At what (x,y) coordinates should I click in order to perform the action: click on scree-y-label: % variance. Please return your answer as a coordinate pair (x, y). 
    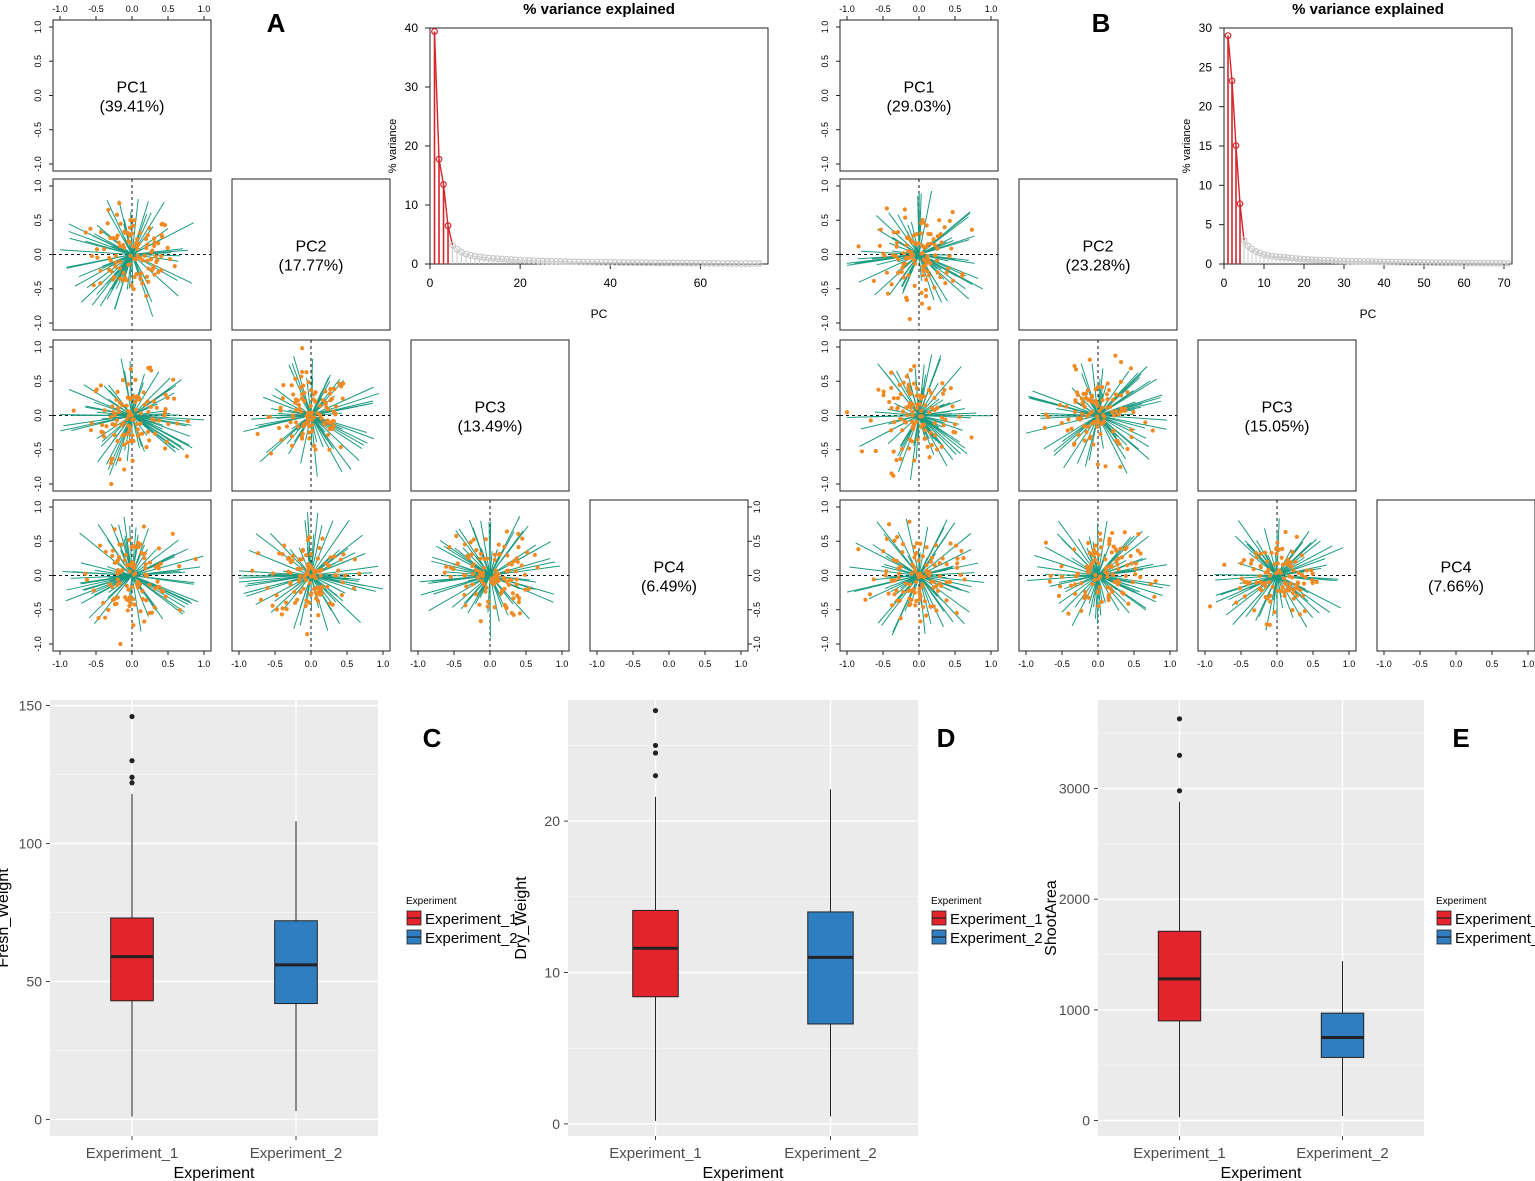
    Looking at the image, I should click on (1187, 146).